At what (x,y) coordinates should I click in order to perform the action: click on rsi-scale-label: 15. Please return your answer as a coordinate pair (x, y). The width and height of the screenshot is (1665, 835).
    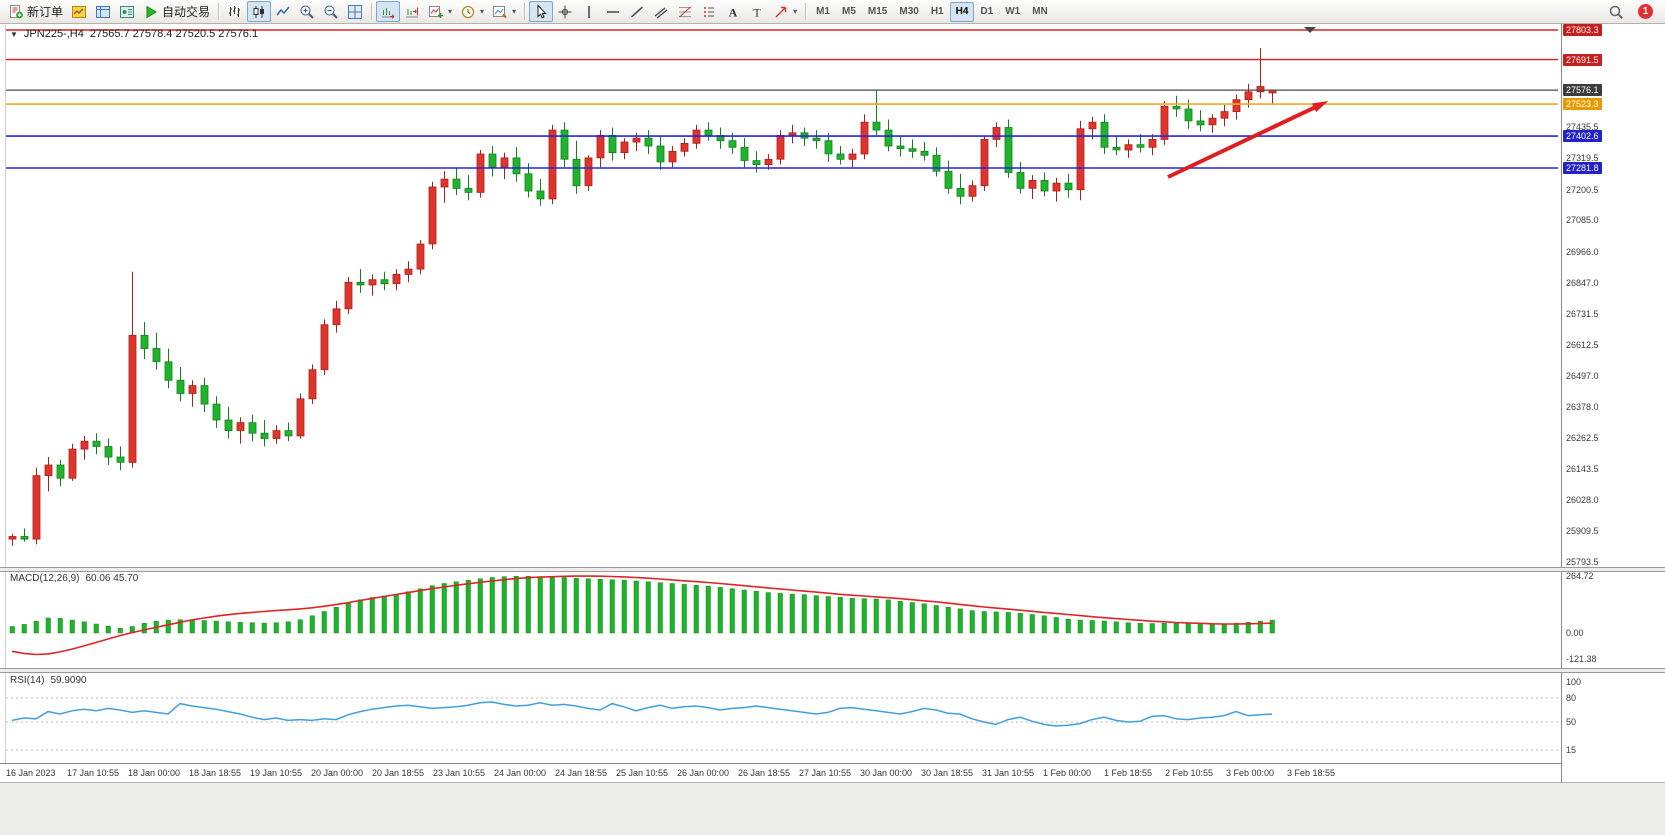
    Looking at the image, I should click on (1571, 750).